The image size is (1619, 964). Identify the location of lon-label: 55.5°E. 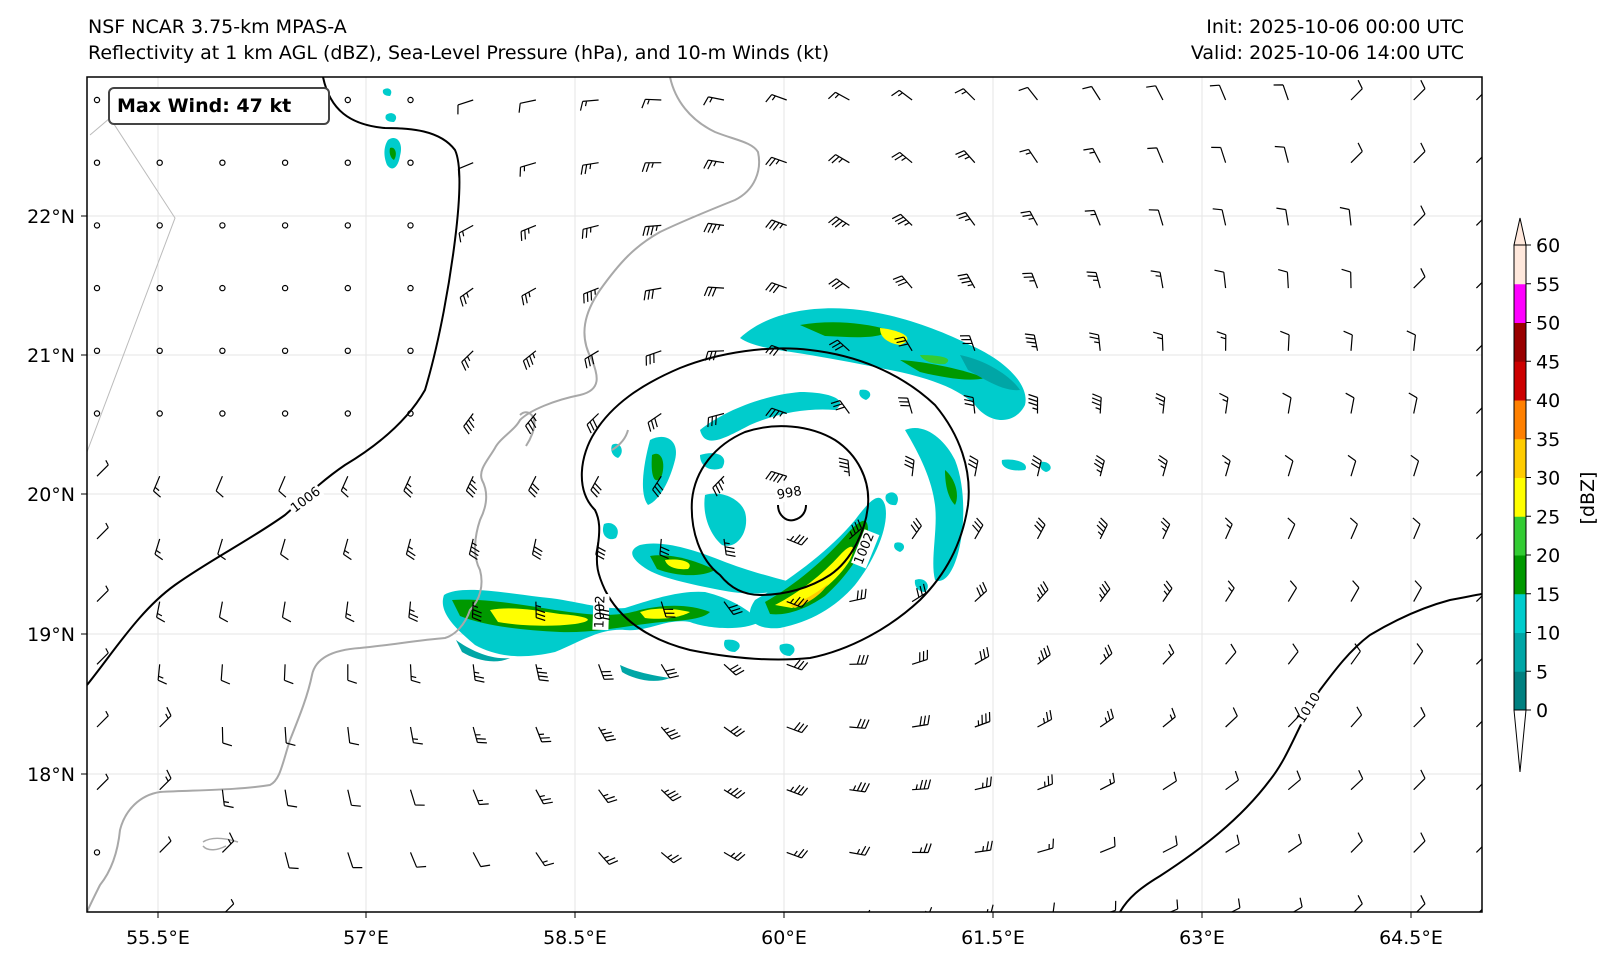
(158, 938).